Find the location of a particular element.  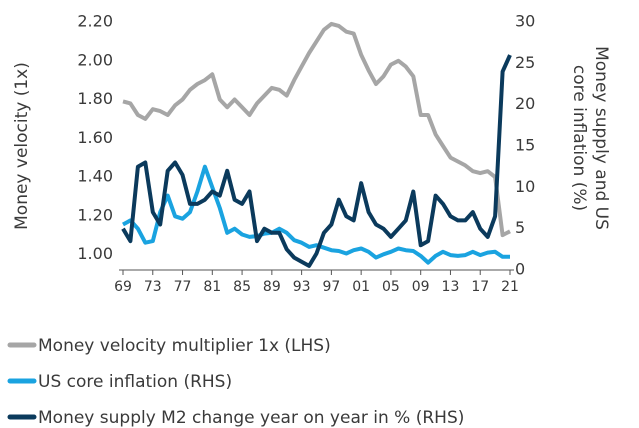

y-tick-label: 1.00 is located at coordinates (95, 253).